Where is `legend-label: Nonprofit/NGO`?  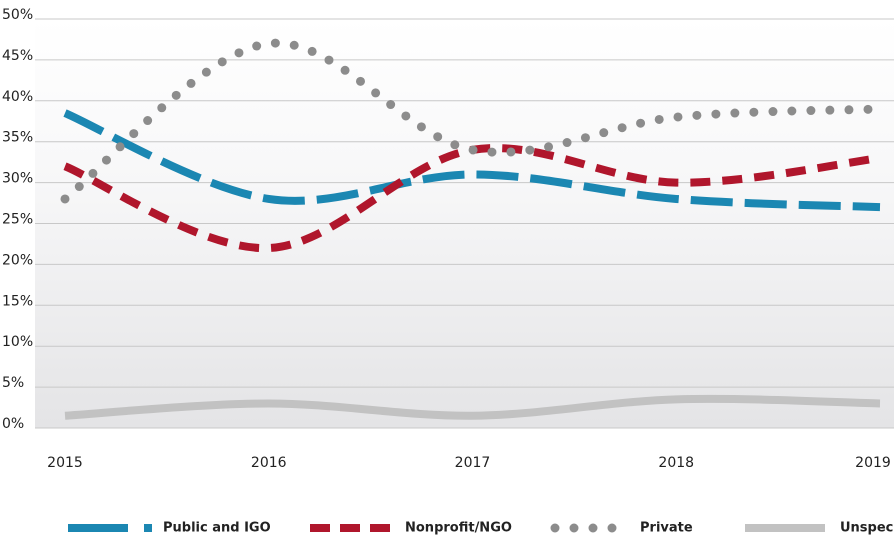
legend-label: Nonprofit/NGO is located at coordinates (458, 528).